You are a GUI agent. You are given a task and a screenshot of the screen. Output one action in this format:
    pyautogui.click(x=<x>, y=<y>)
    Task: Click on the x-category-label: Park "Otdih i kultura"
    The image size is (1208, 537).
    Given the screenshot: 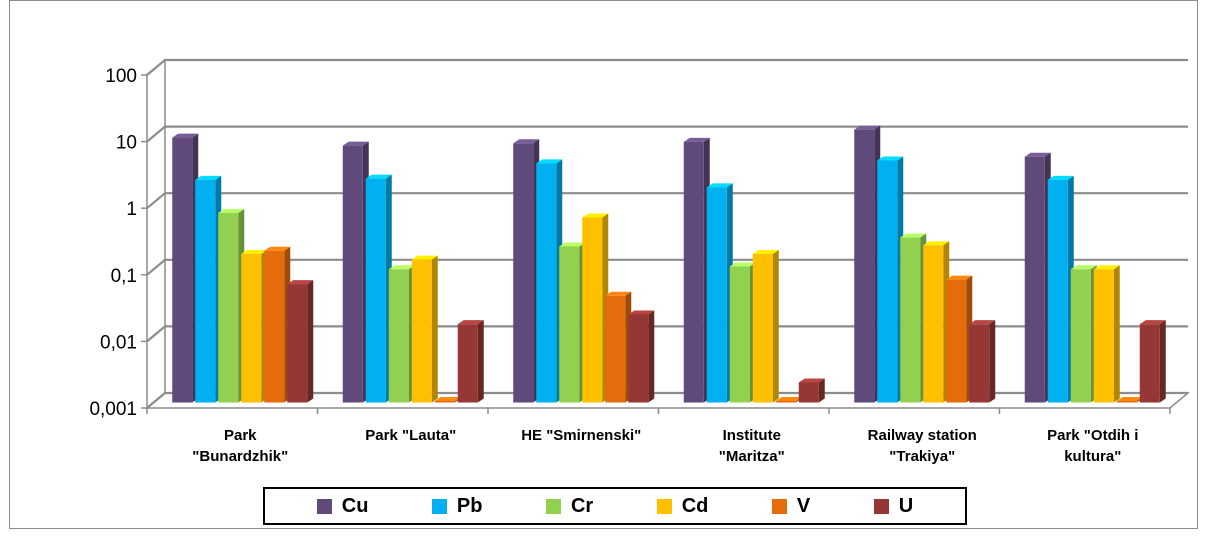 What is the action you would take?
    pyautogui.click(x=1092, y=446)
    